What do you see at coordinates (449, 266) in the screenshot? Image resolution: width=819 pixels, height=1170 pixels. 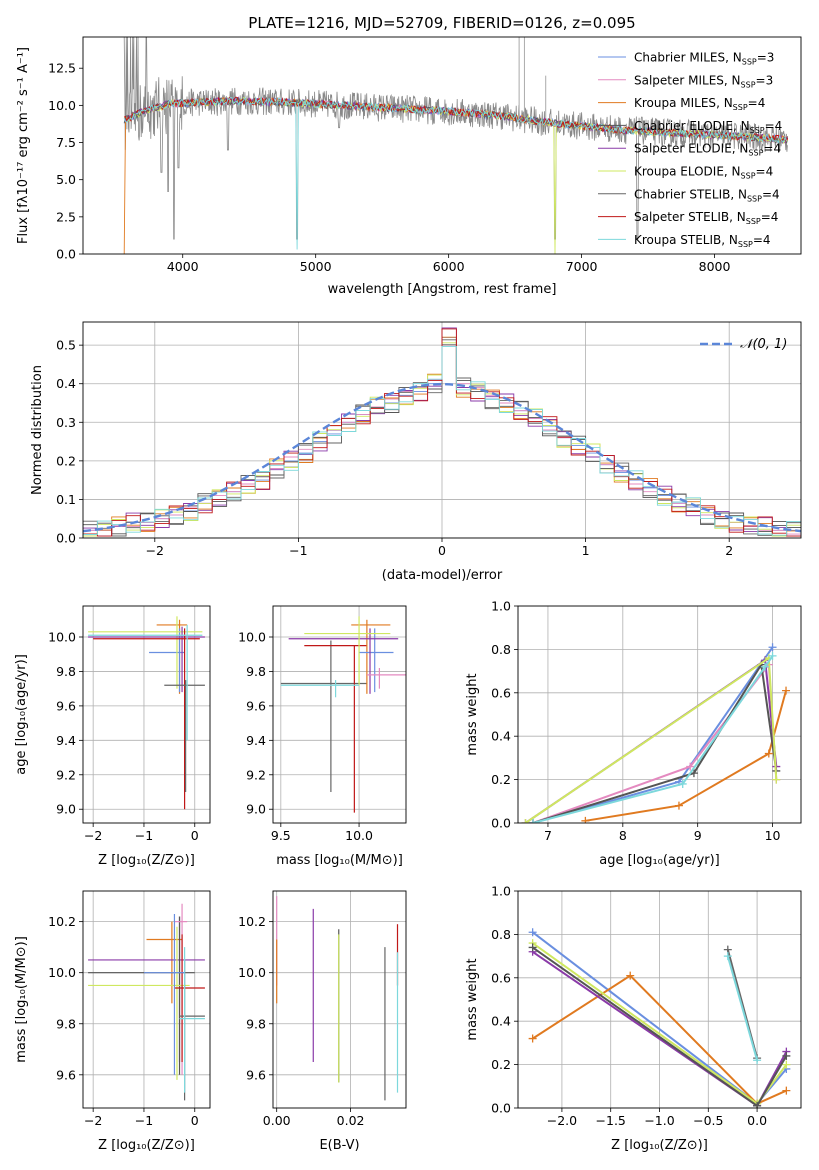 I see `x-tick-label: 6000` at bounding box center [449, 266].